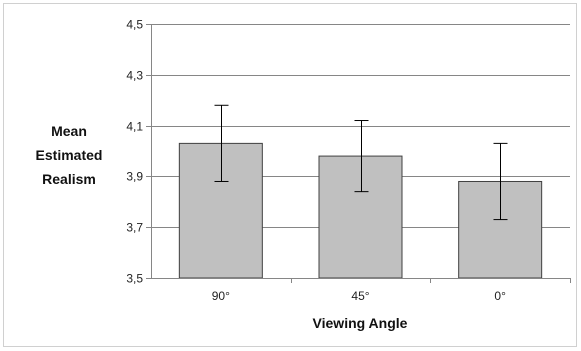 The image size is (581, 351). Describe the element at coordinates (69, 155) in the screenshot. I see `y-axis-title-line-2: Estimated` at that location.